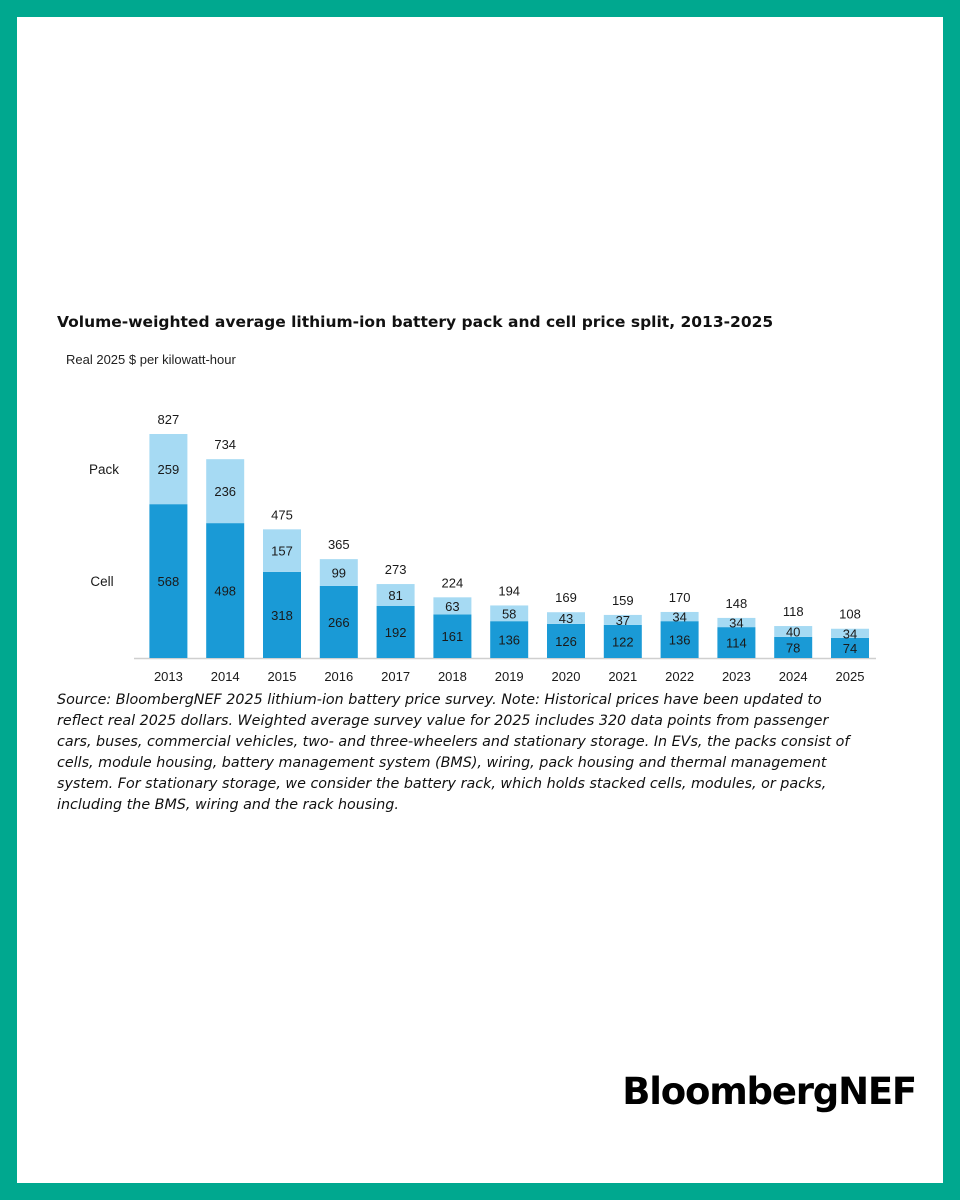 The width and height of the screenshot is (960, 1200). I want to click on data-label-cell-2014: 498, so click(225, 591).